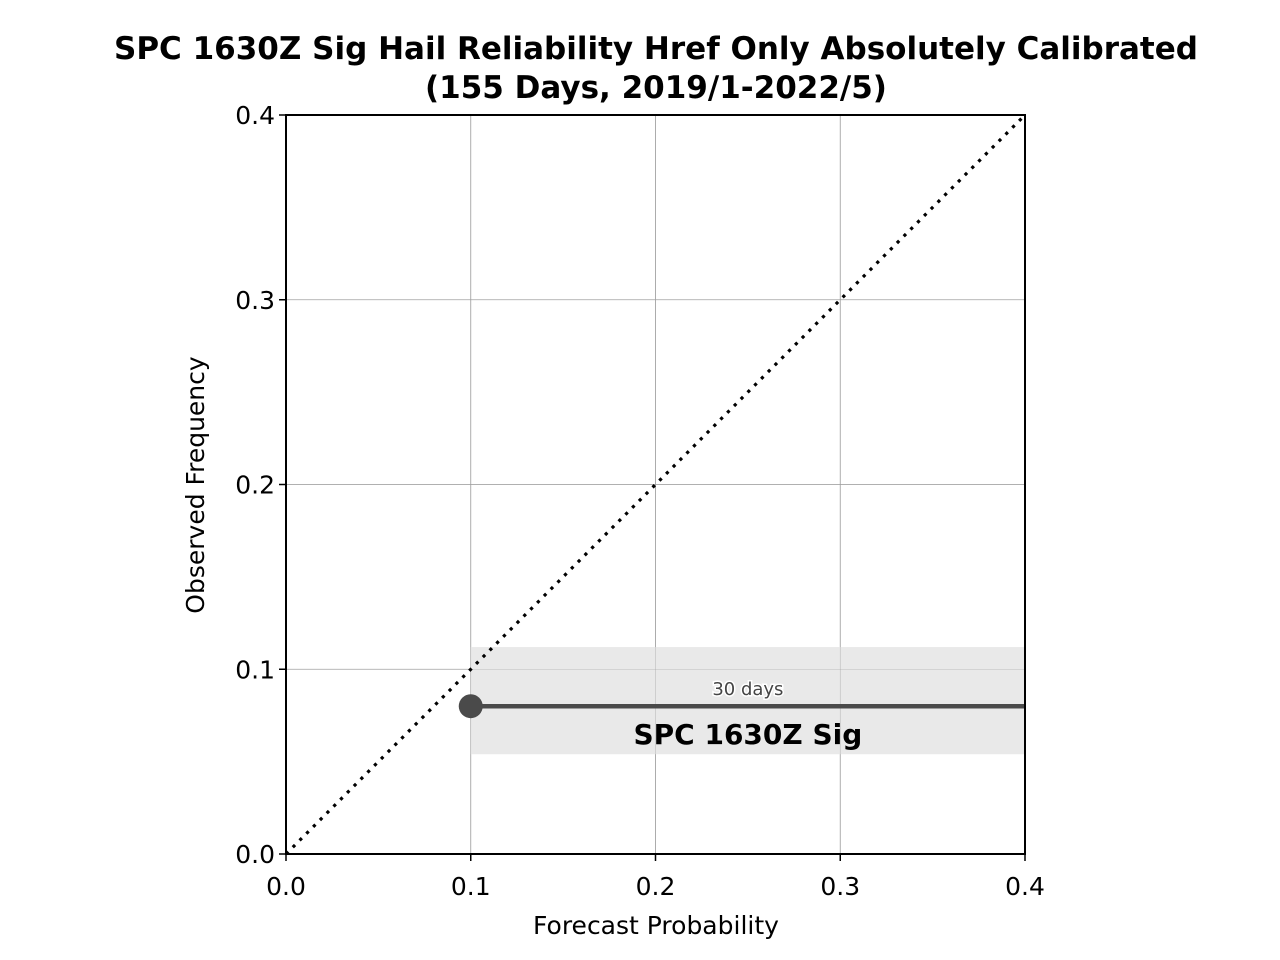 The height and width of the screenshot is (960, 1280). I want to click on y-axis-label: Observed Frequency, so click(195, 485).